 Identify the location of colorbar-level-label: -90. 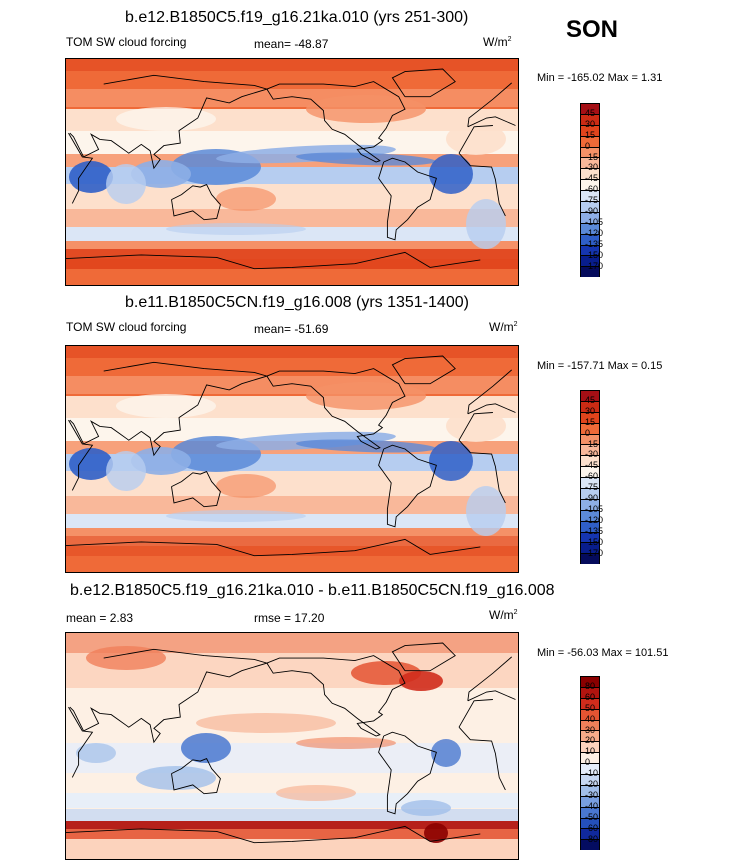
(592, 498).